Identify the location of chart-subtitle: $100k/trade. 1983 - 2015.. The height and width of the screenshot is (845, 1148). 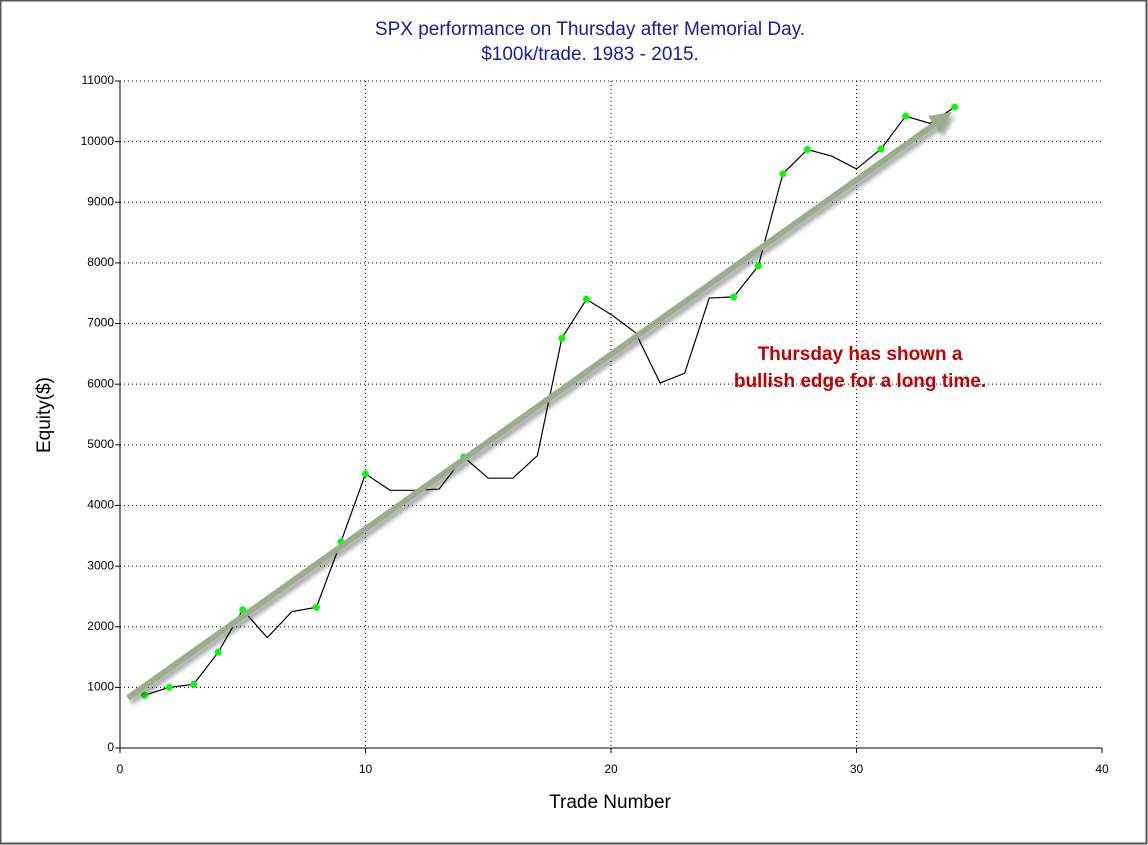
(590, 54).